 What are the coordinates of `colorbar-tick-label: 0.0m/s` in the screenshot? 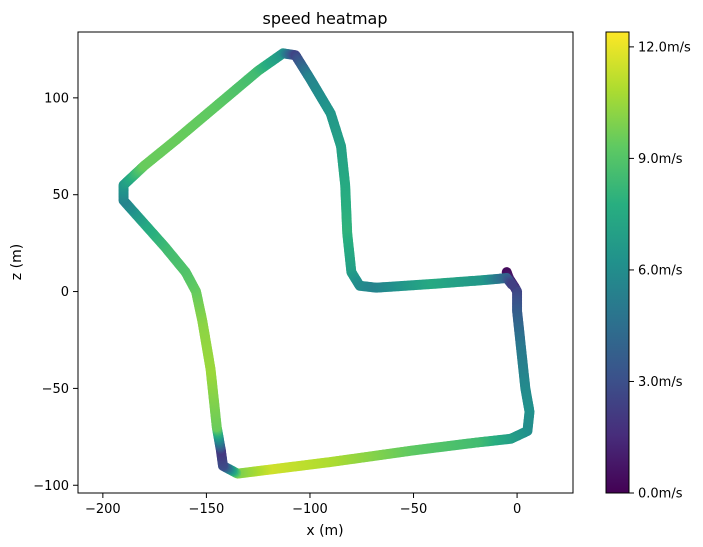 It's located at (660, 494).